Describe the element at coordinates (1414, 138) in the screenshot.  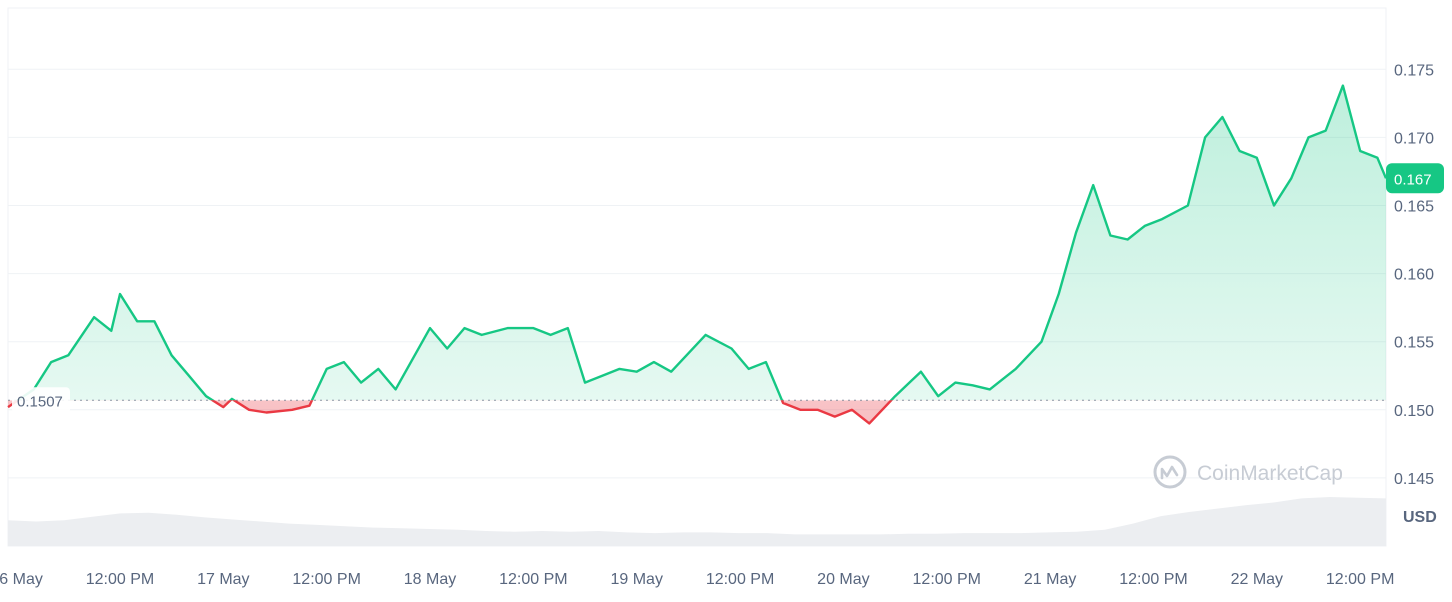
I see `y-tick-label: 0.170` at that location.